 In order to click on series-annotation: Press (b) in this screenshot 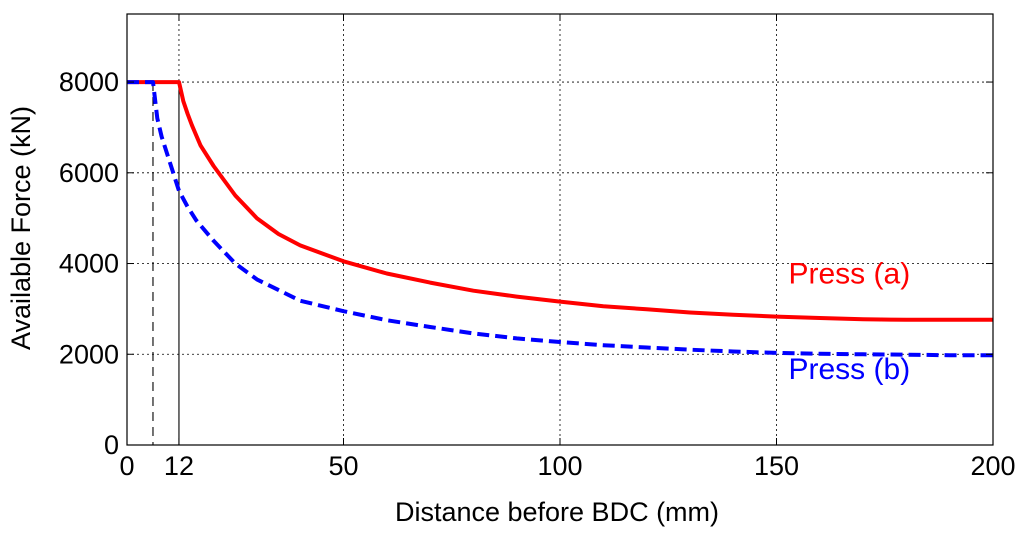, I will do `click(850, 369)`.